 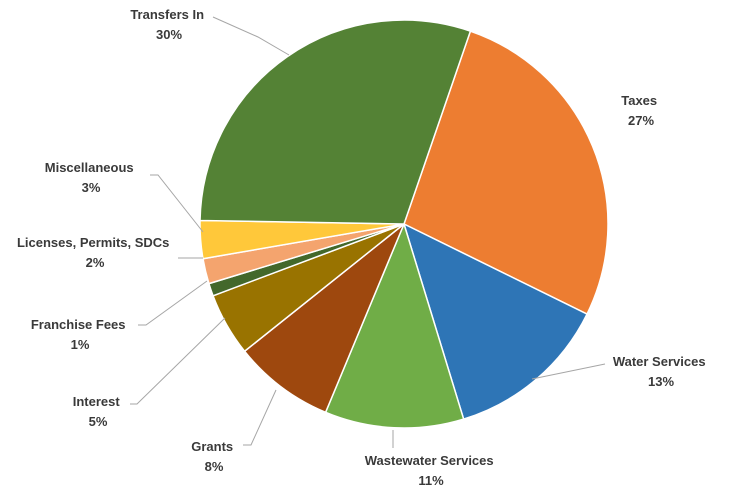 I want to click on label-miscellaneous: Miscellaneous 3%, so click(x=91, y=177).